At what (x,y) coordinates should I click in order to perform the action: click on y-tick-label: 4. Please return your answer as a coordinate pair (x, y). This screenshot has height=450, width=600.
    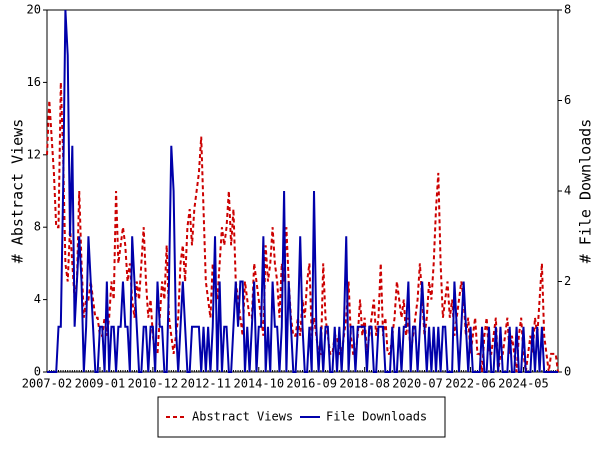
    Looking at the image, I should click on (37, 299).